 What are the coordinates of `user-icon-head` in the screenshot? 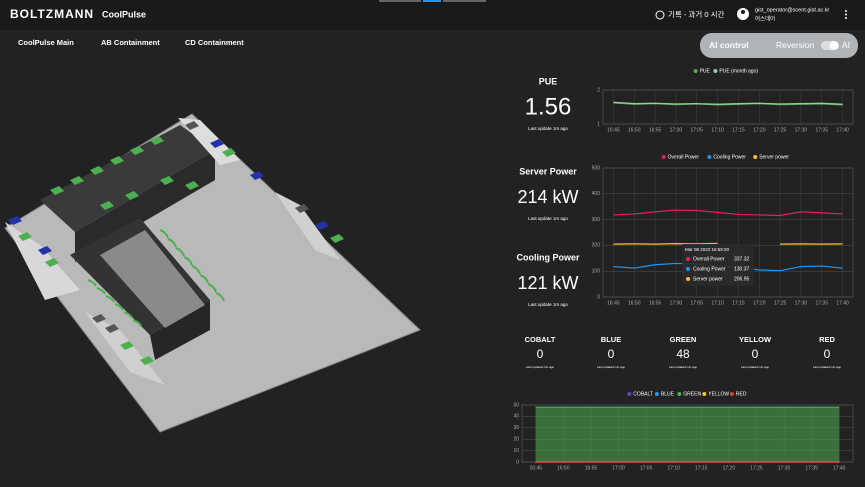 It's located at (743, 12).